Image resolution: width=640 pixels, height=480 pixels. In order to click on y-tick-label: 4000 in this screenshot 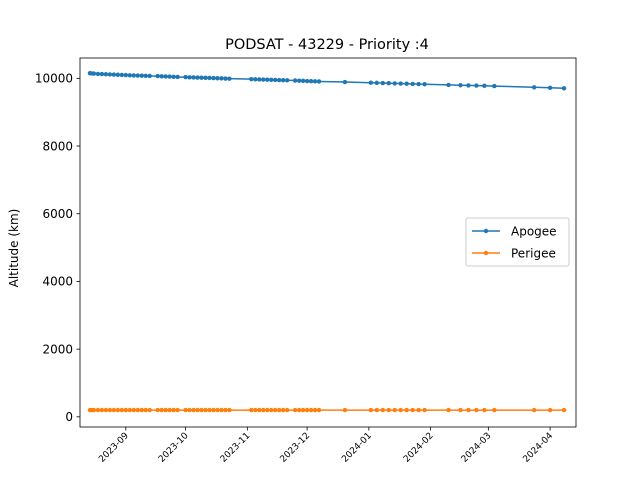, I will do `click(57, 282)`.